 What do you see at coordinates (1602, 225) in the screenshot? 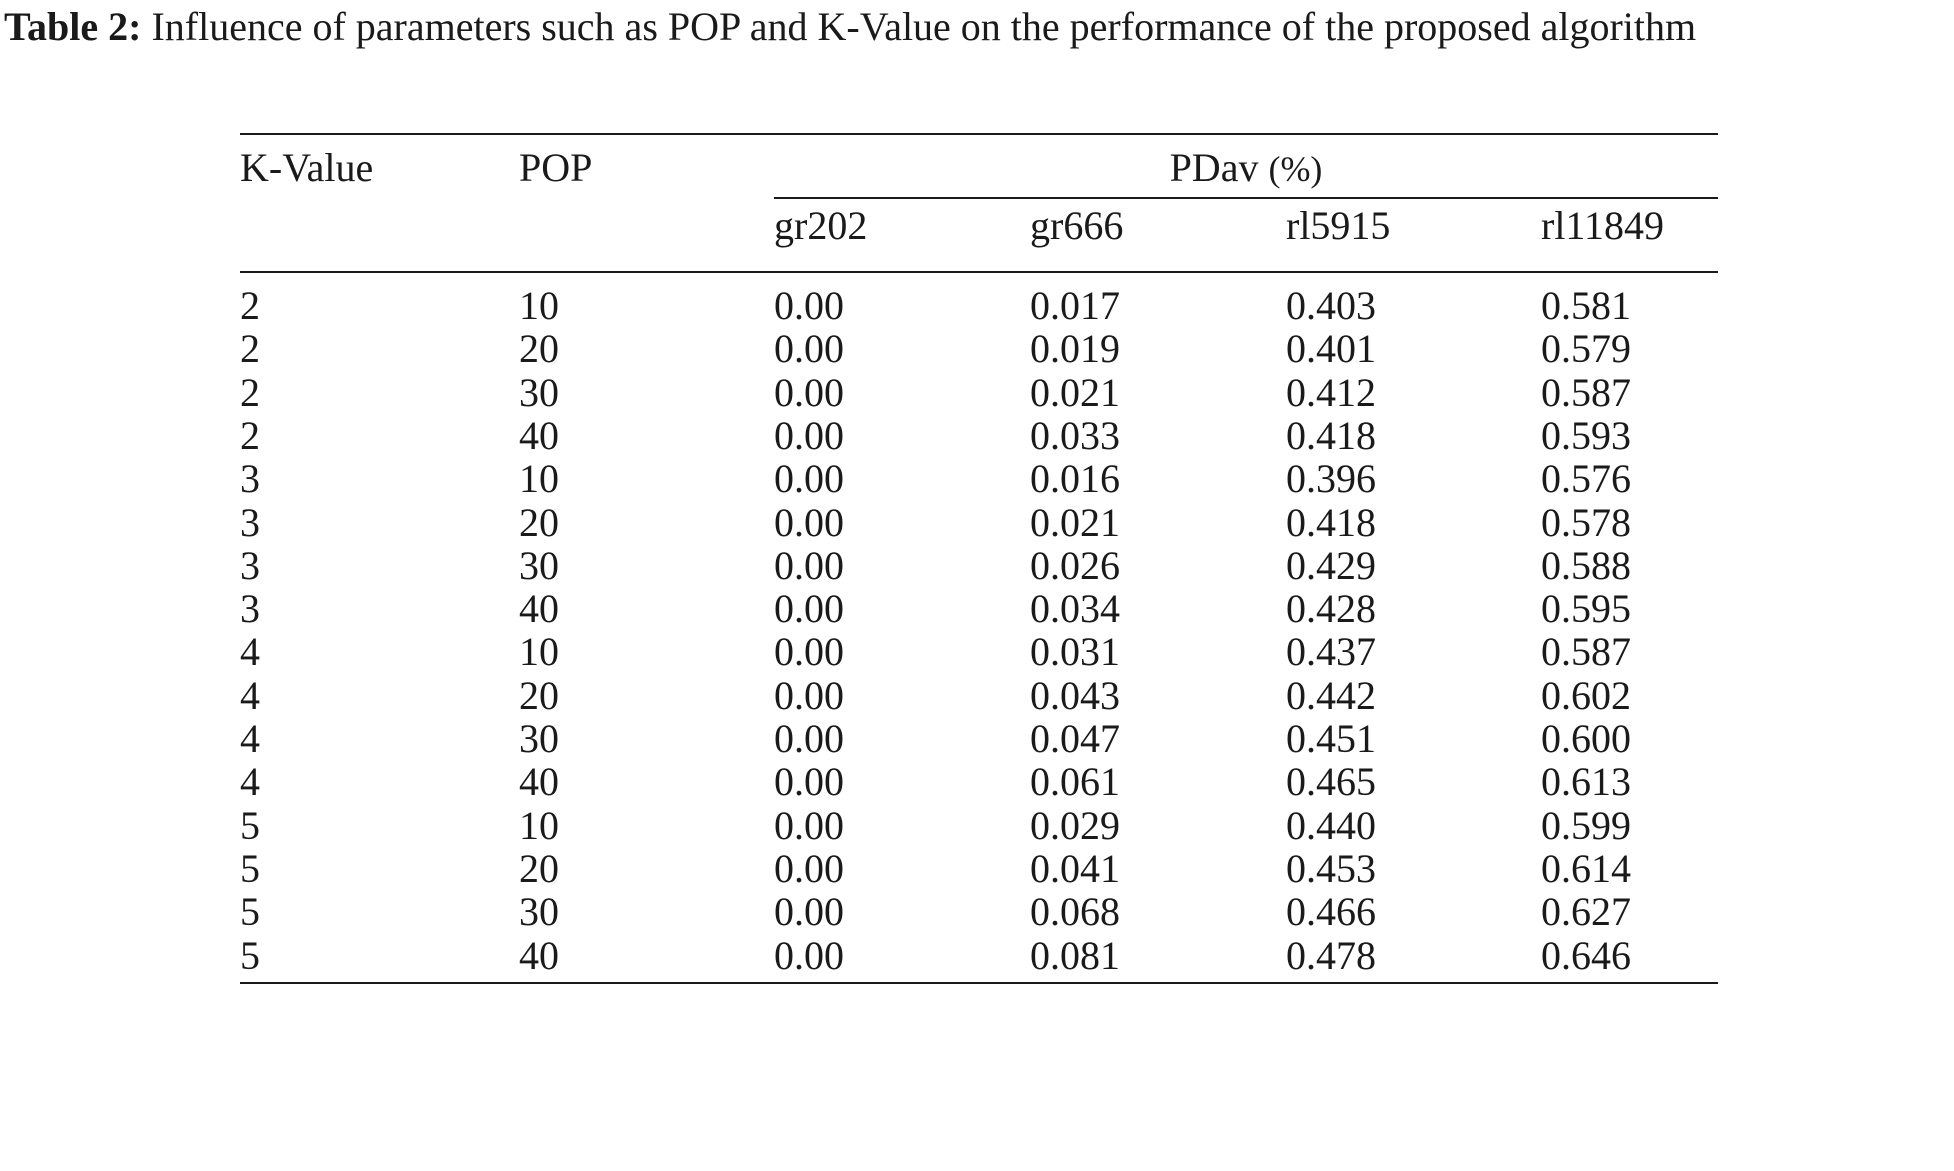
I see `header-col-rl11849: rl11849` at bounding box center [1602, 225].